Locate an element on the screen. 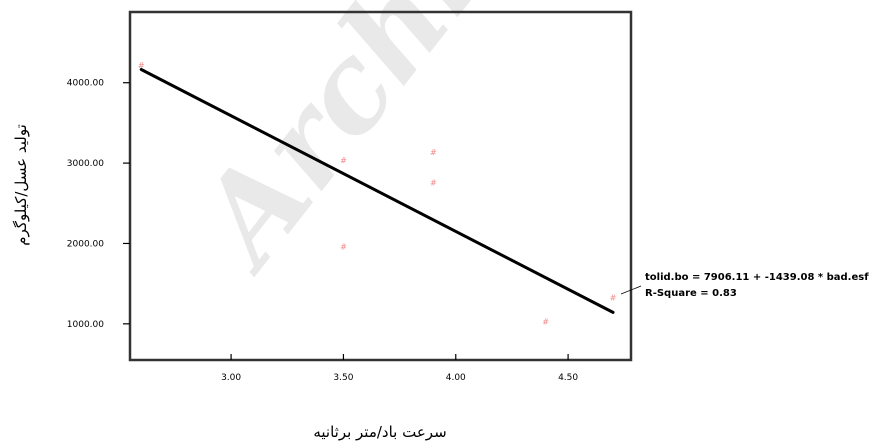 The width and height of the screenshot is (885, 444). fit-equation: tolid.bo = 7906.11 + -1439.08 * bad.esf is located at coordinates (757, 277).